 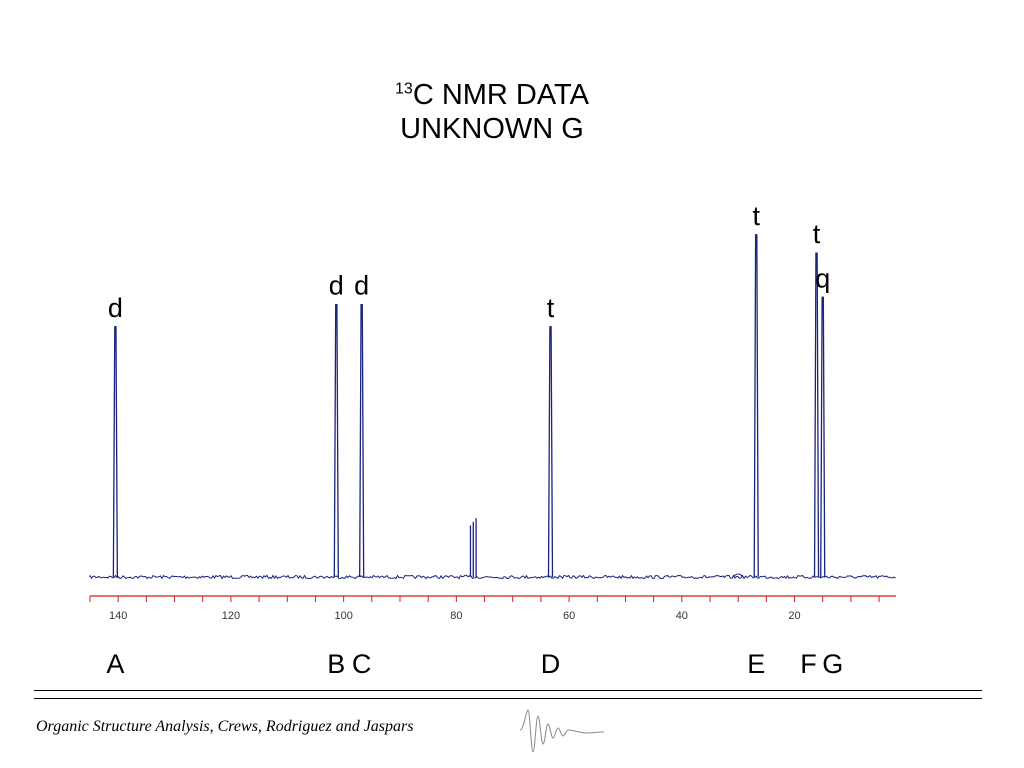 I want to click on x-tick-label: 100, so click(x=343, y=616).